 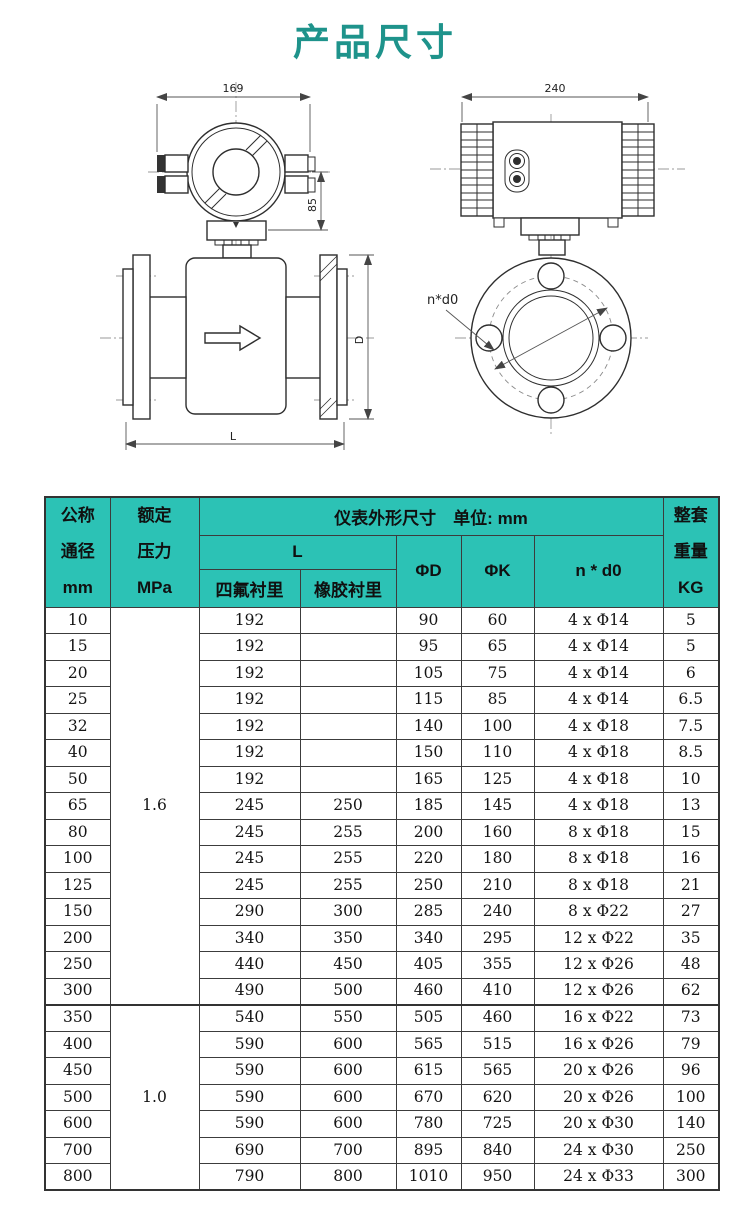 I want to click on cell-phi-d: 185, so click(x=428, y=806).